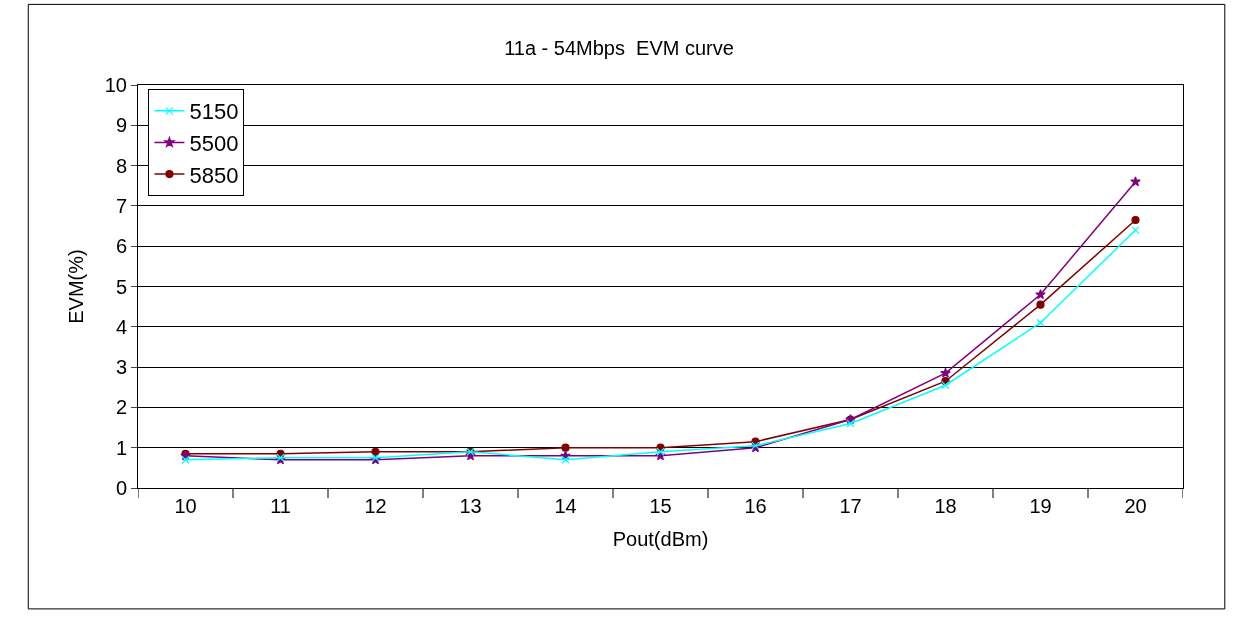 This screenshot has height=631, width=1238. I want to click on y-tick-label: 2, so click(121, 407).